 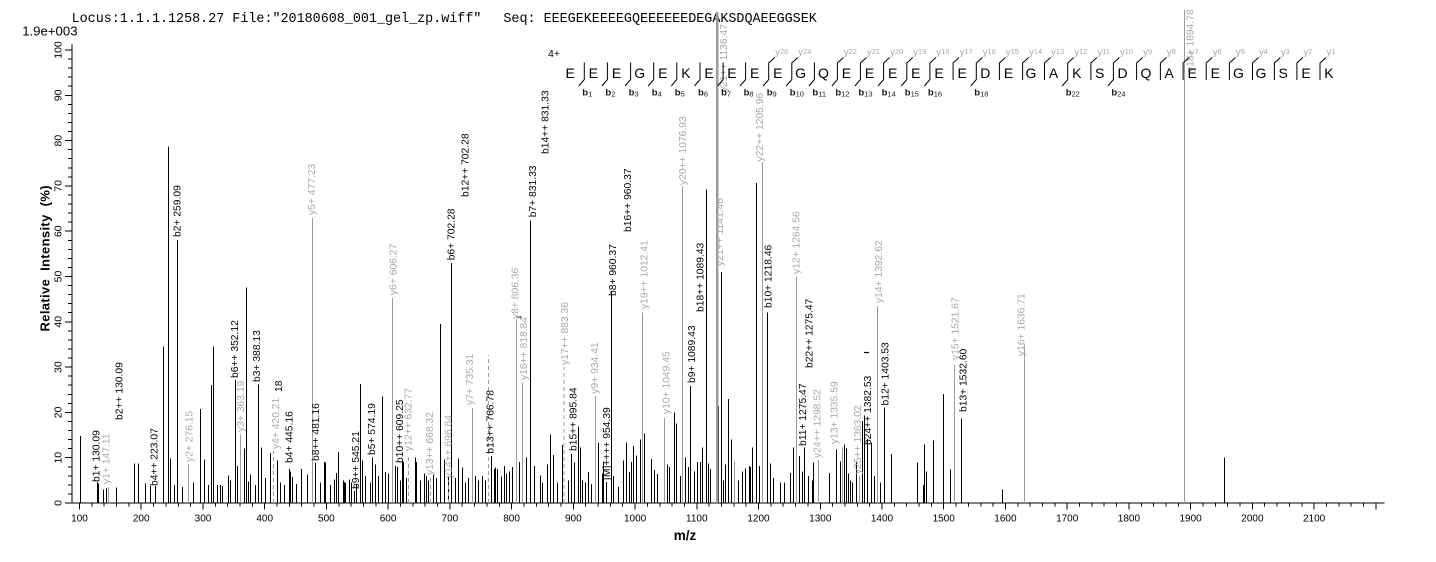 I want to click on svg-text: b22++ 1275.47, so click(x=810, y=333).